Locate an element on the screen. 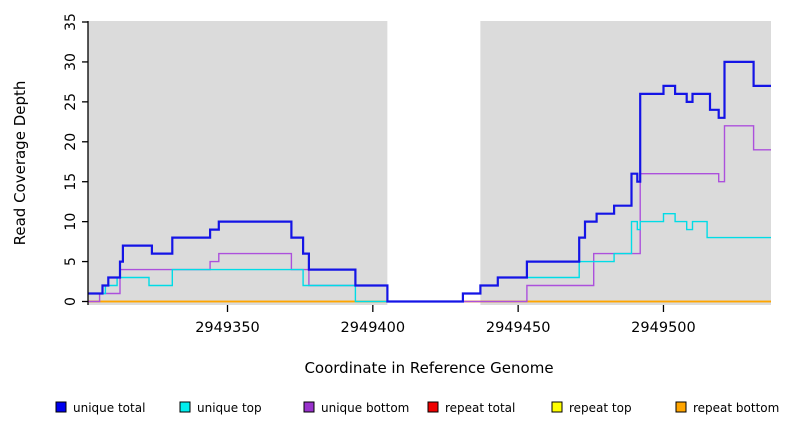  legend-label: unique bottom is located at coordinates (365, 408).